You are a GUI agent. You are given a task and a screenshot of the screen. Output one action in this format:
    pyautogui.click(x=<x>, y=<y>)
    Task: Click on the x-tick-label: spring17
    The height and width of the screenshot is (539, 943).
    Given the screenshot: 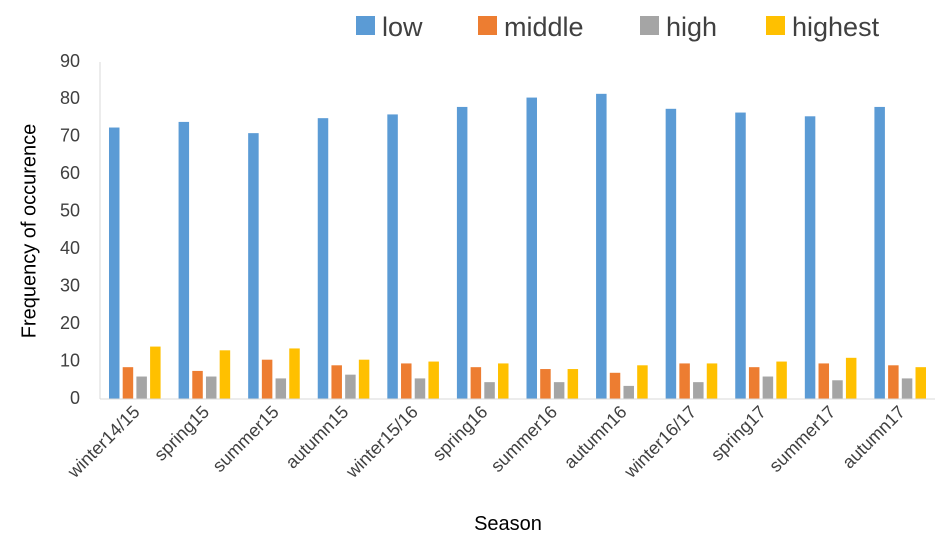 What is the action you would take?
    pyautogui.click(x=738, y=433)
    